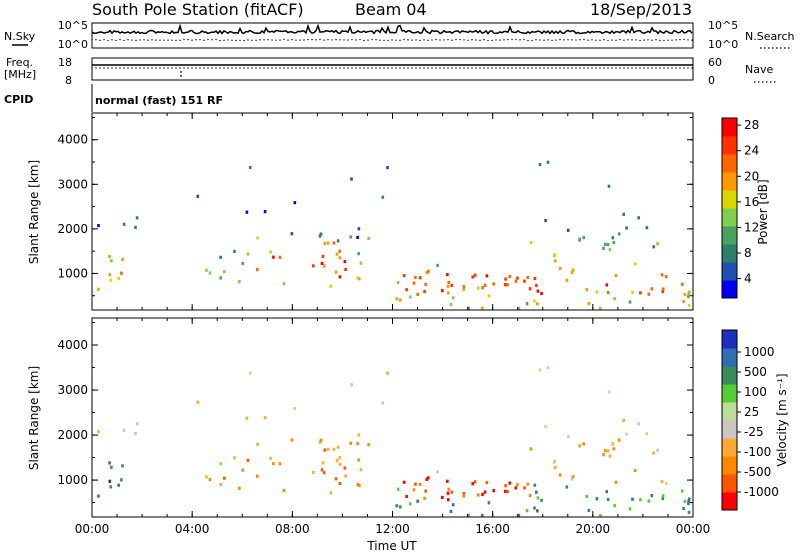 This screenshot has width=800, height=554. I want to click on noise-tick-low-right: 10^0, so click(723, 44).